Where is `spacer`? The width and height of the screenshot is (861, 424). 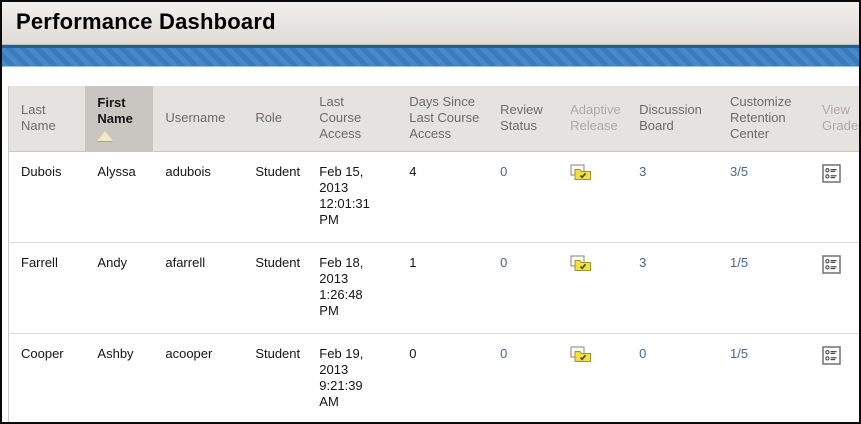 spacer is located at coordinates (430, 76).